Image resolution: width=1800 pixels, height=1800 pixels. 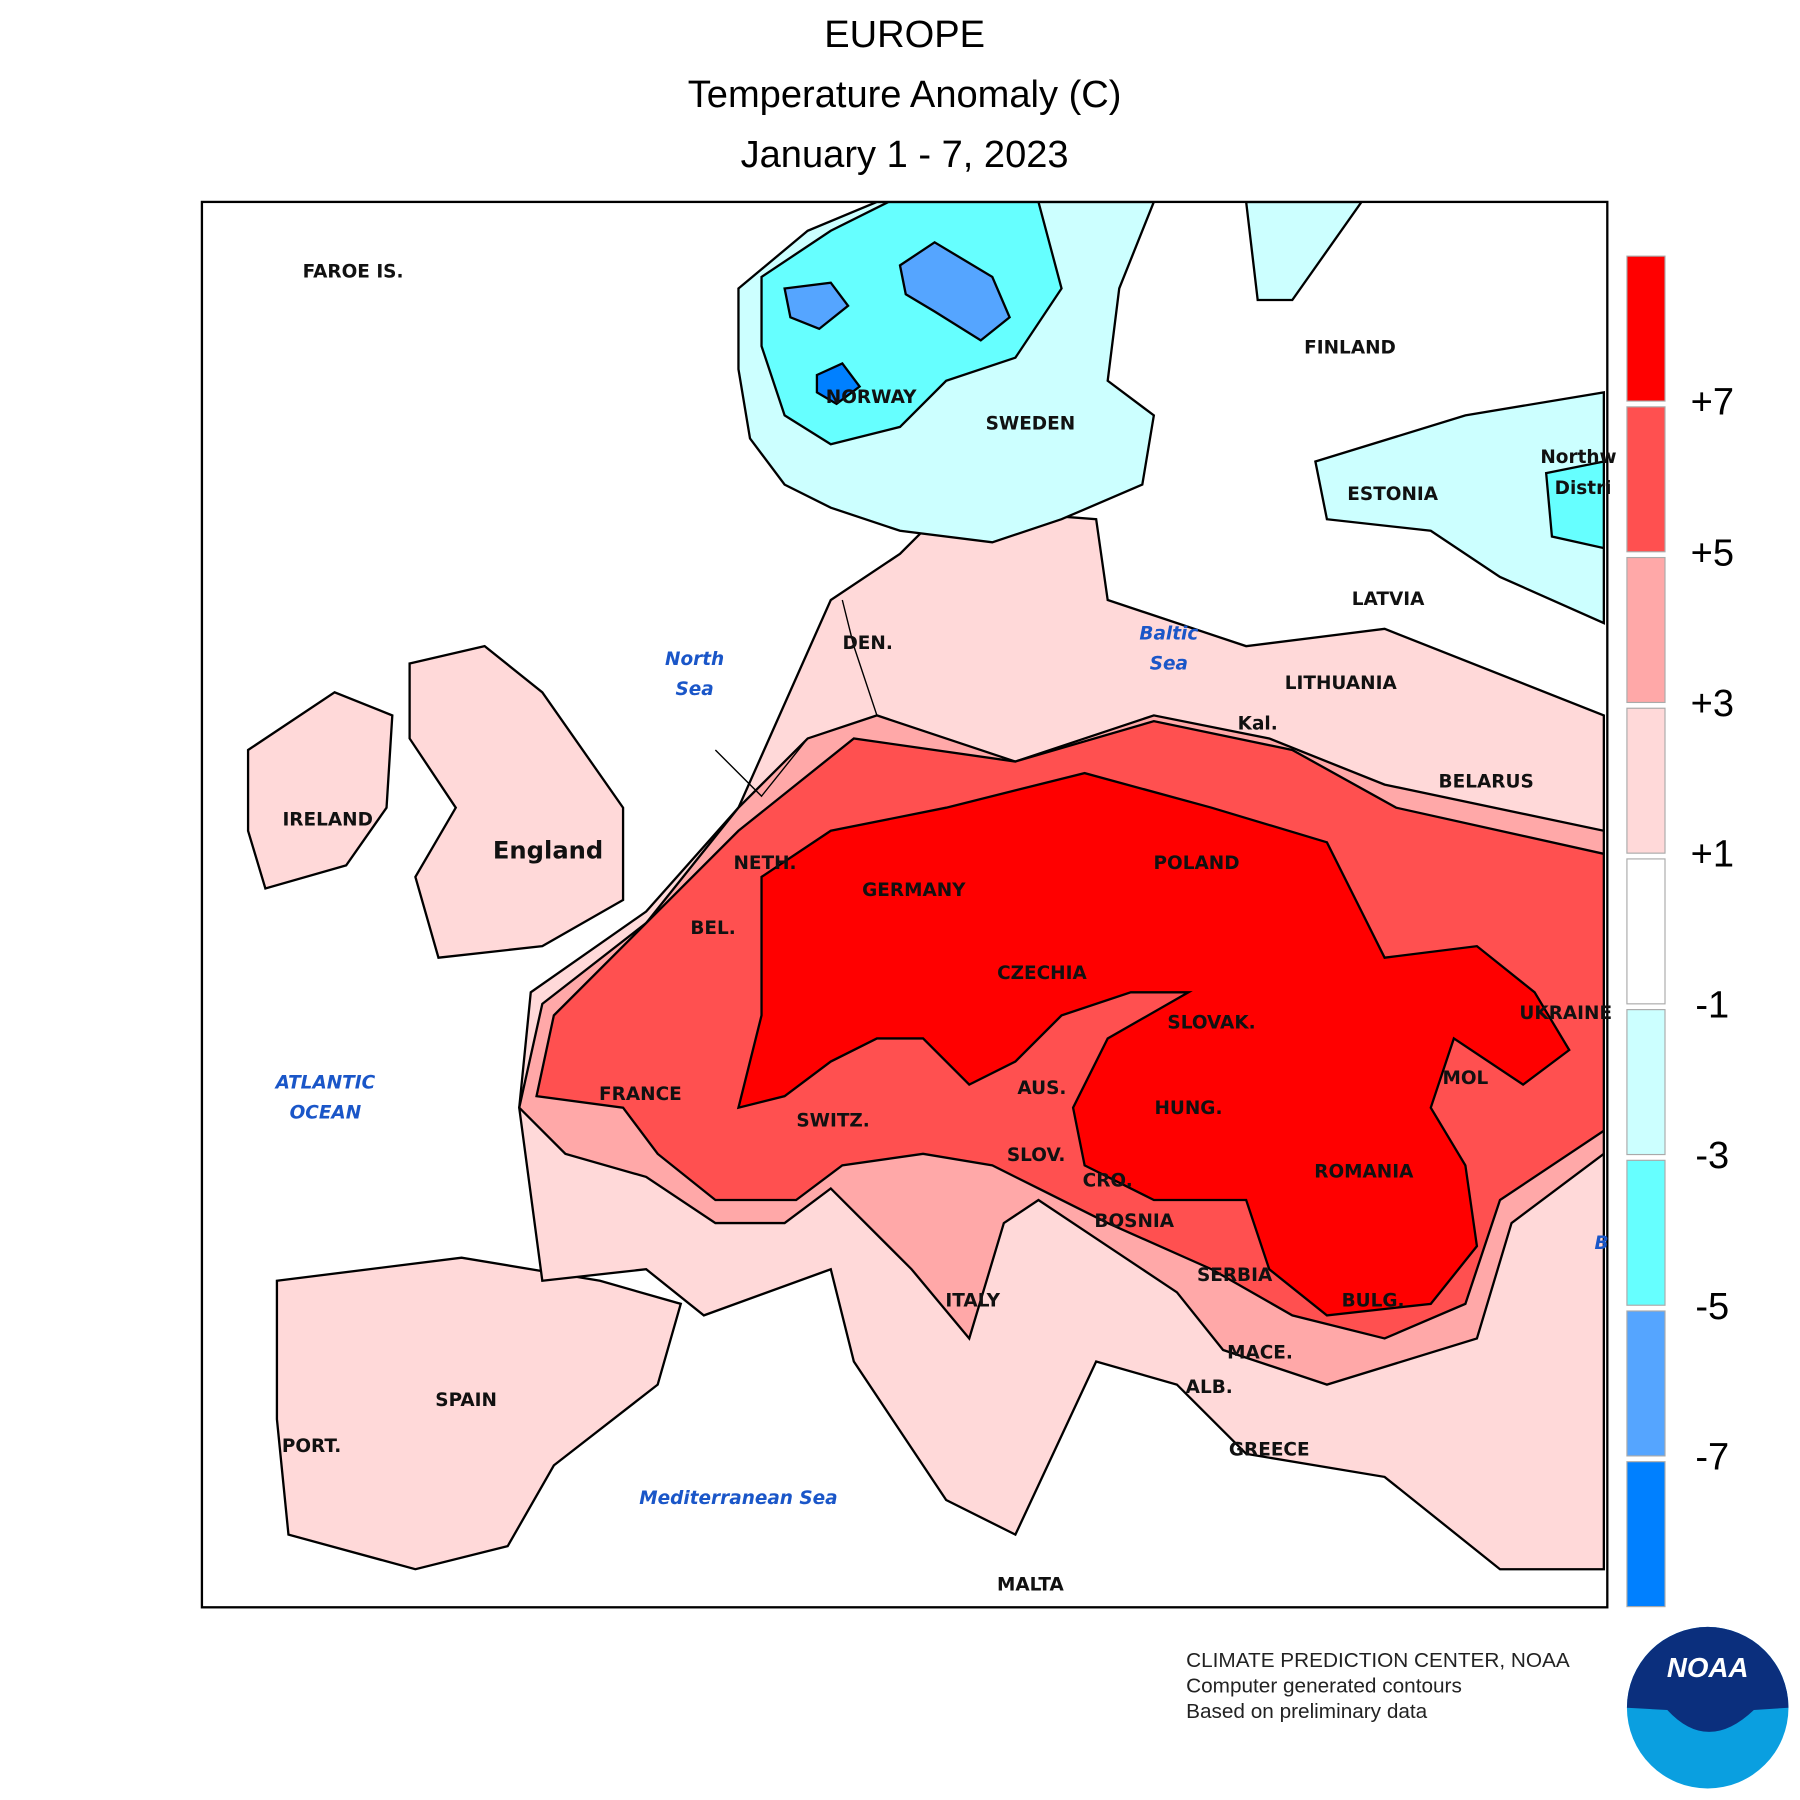 What do you see at coordinates (1712, 1005) in the screenshot?
I see `legend-tick: -1` at bounding box center [1712, 1005].